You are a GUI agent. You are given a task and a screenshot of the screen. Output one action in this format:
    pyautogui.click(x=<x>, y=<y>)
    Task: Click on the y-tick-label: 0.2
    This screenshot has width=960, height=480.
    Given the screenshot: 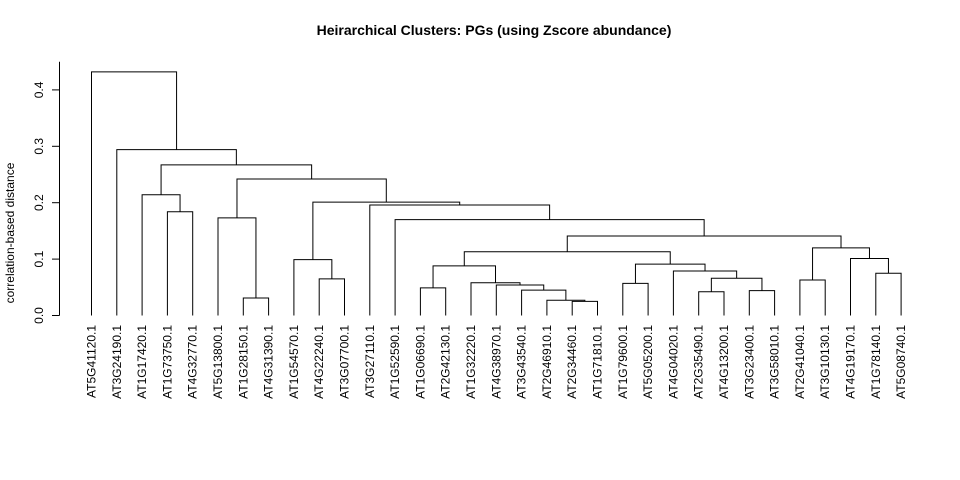 What is the action you would take?
    pyautogui.click(x=39, y=202)
    